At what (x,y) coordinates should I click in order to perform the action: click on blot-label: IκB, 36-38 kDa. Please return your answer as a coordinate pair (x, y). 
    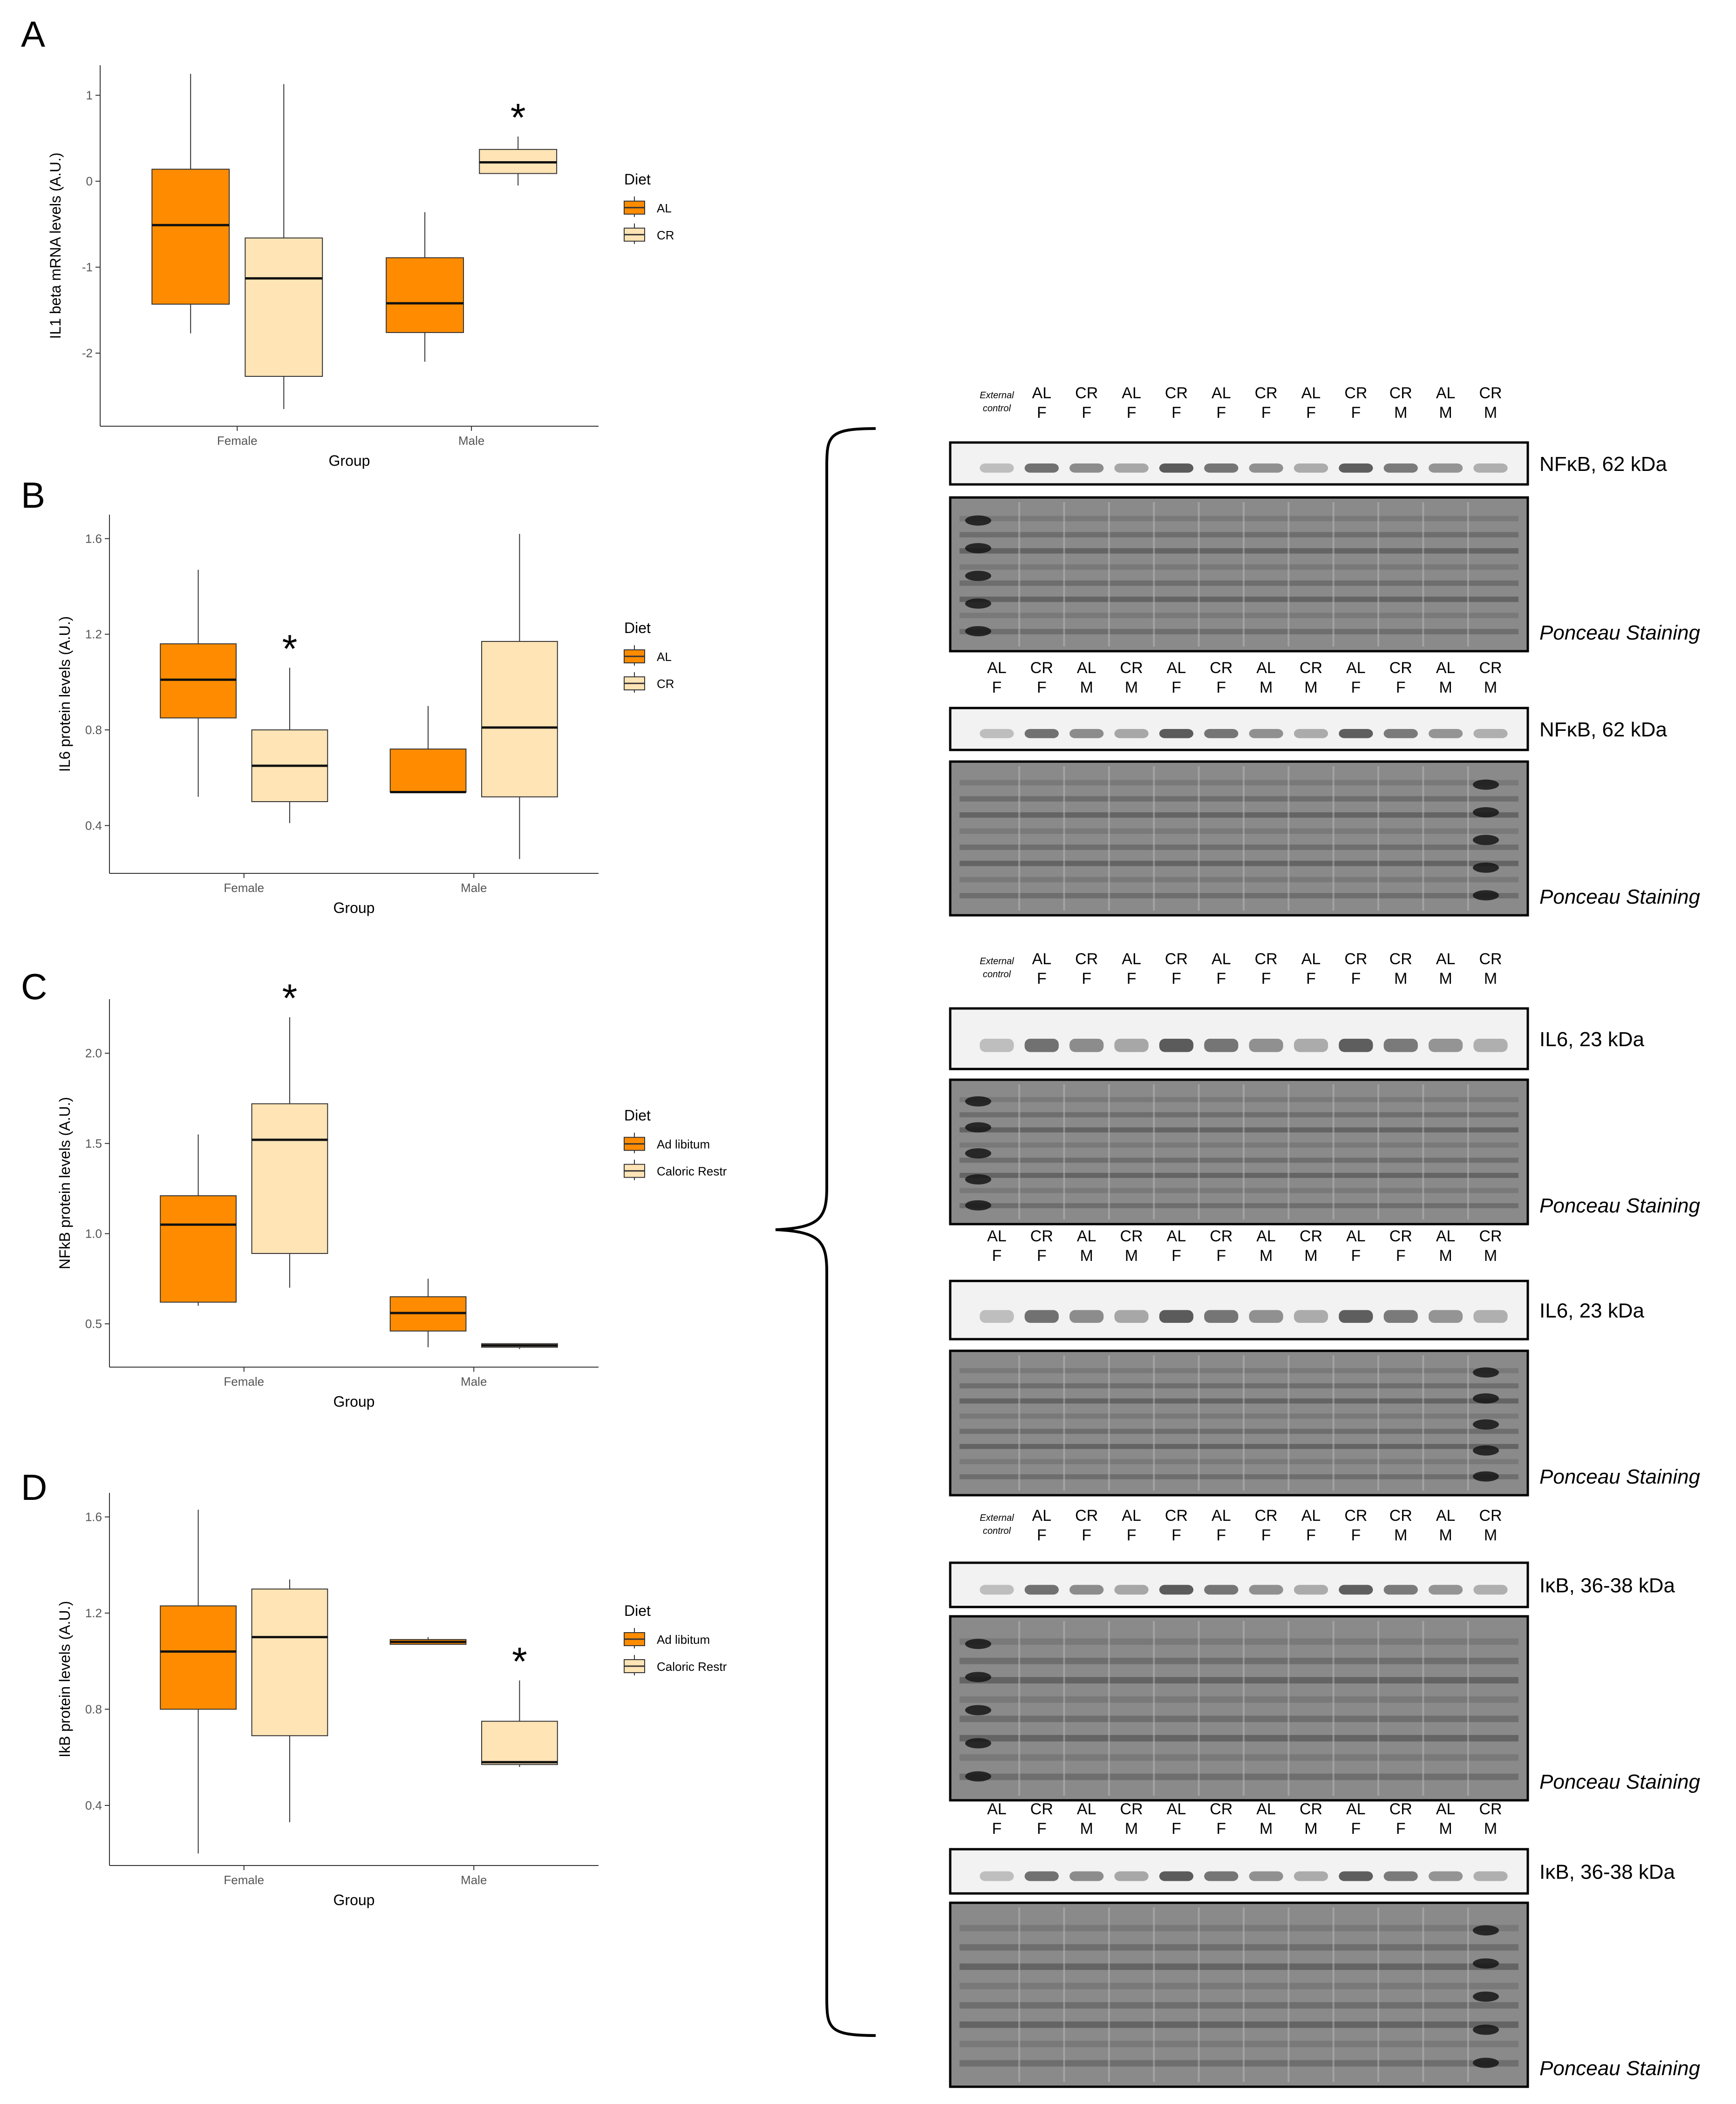
    Looking at the image, I should click on (1607, 1585).